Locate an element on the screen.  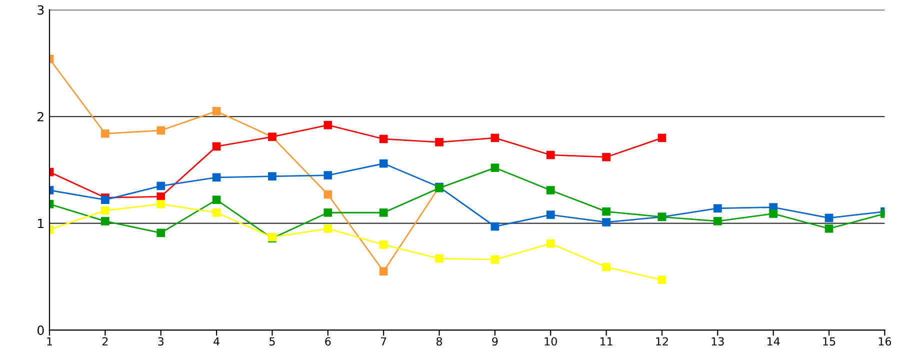
x-tick-label: 9 is located at coordinates (495, 341).